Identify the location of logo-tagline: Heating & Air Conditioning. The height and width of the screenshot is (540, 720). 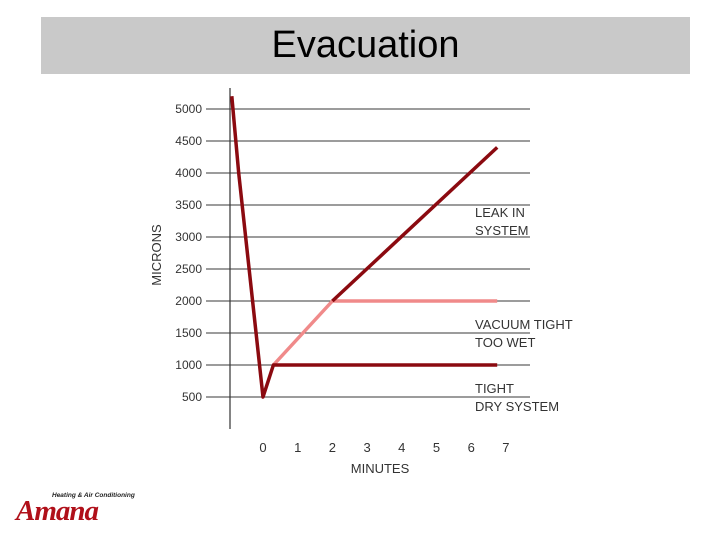
(93, 495).